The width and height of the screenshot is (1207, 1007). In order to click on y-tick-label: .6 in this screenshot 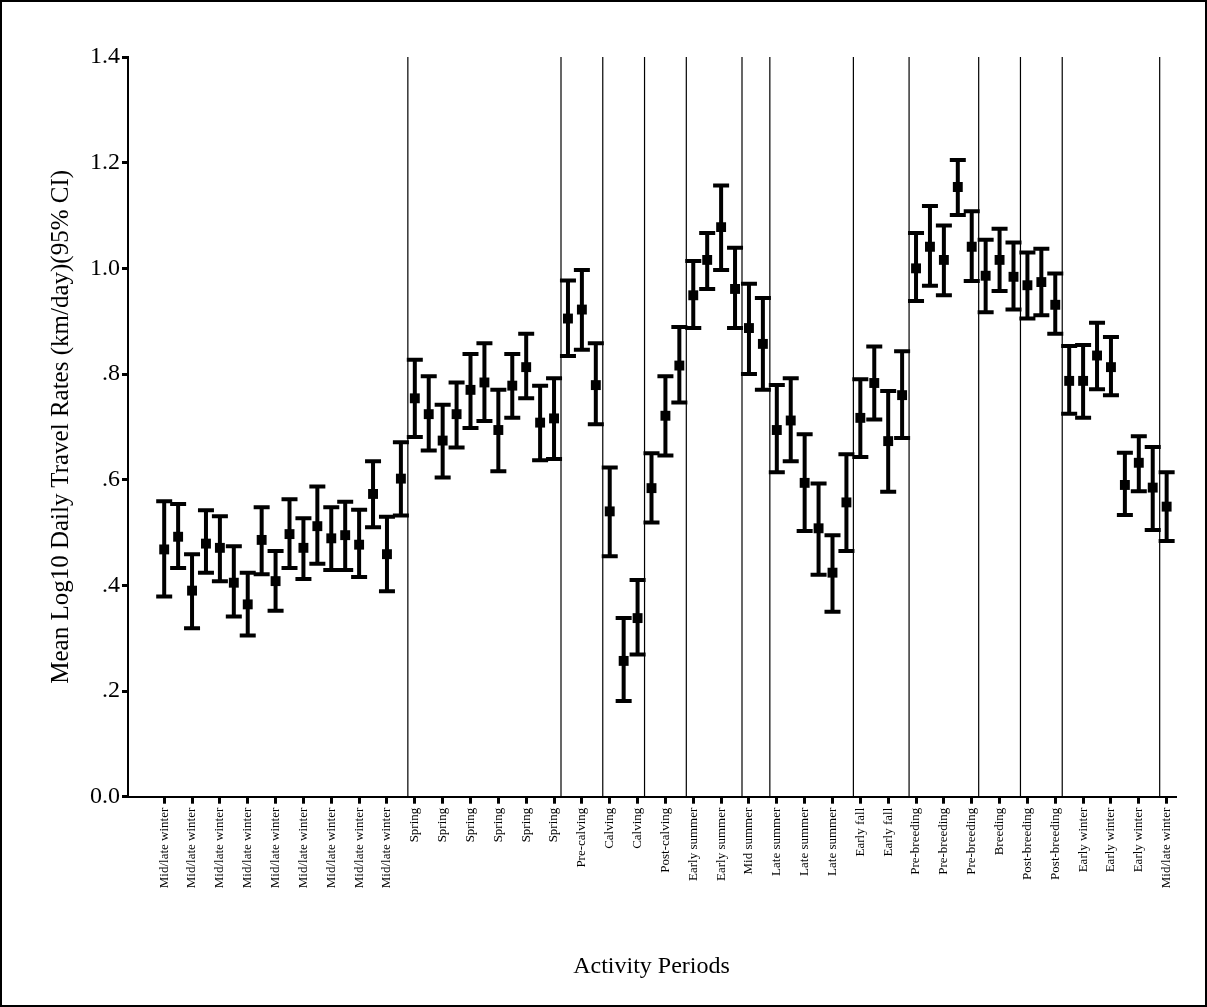, I will do `click(111, 477)`.